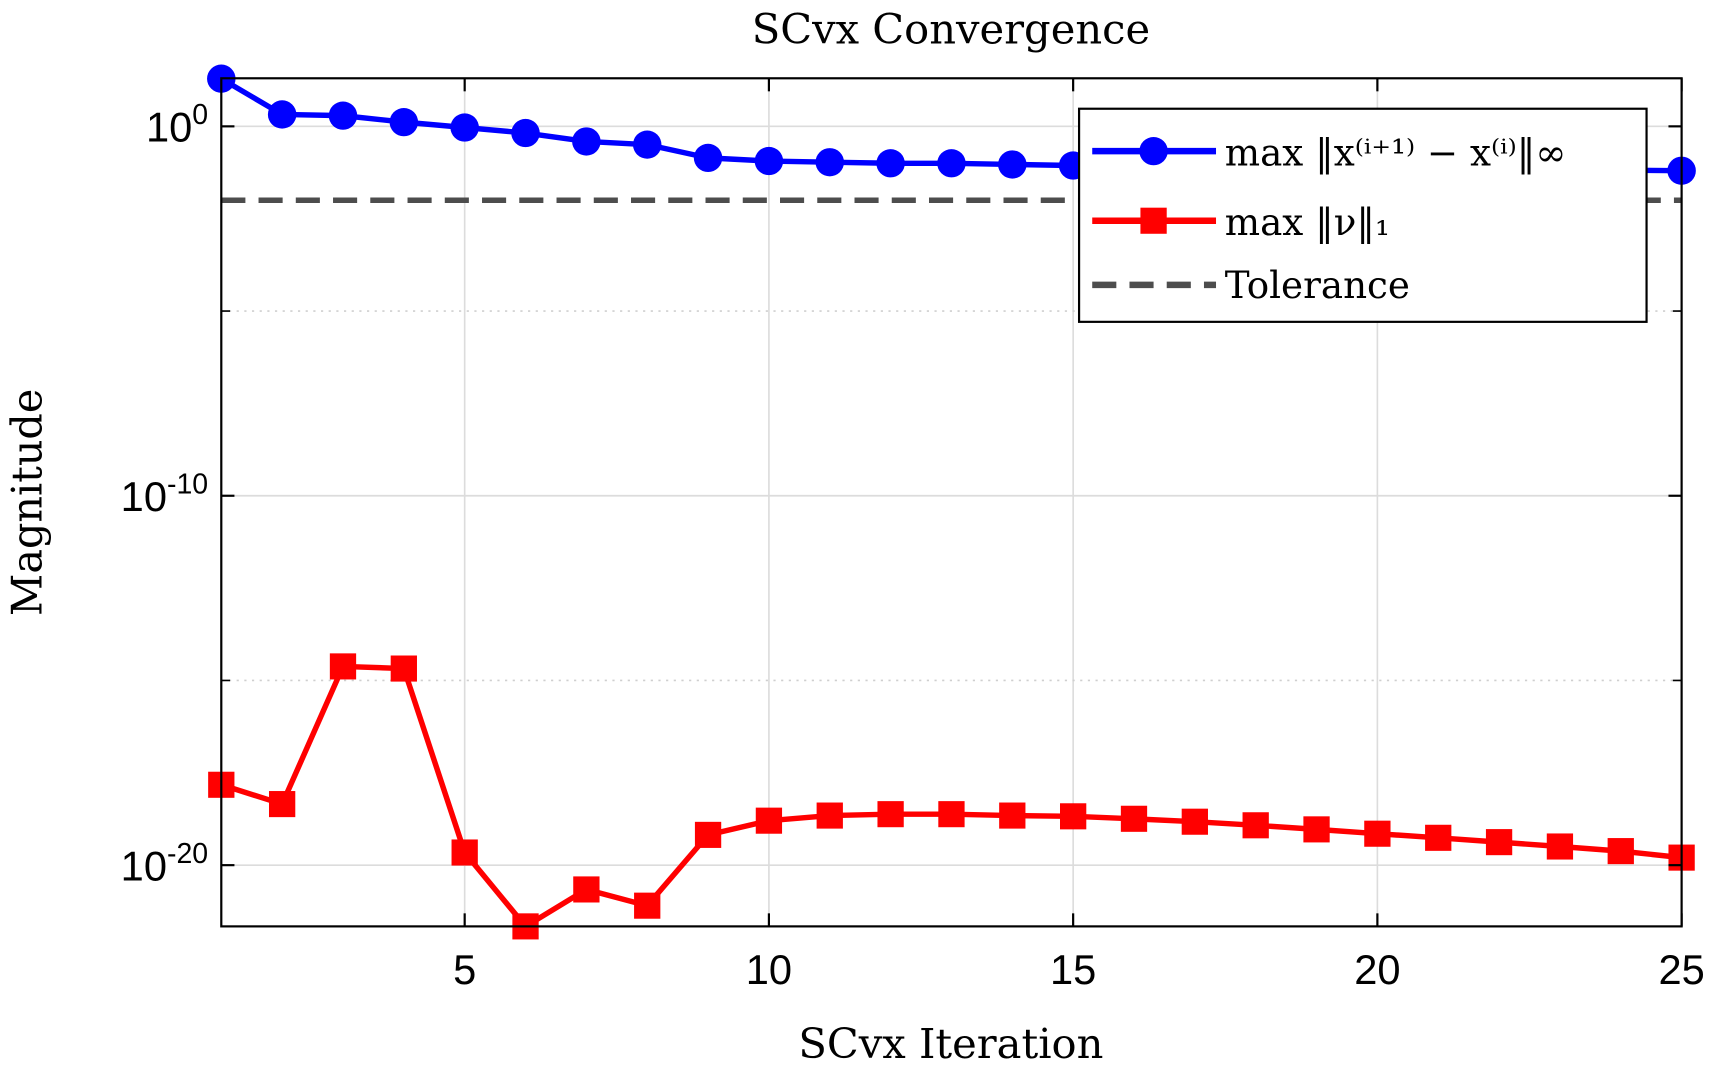 Image resolution: width=1709 pixels, height=1071 pixels. Describe the element at coordinates (769, 969) in the screenshot. I see `x-tick-label: 10` at that location.